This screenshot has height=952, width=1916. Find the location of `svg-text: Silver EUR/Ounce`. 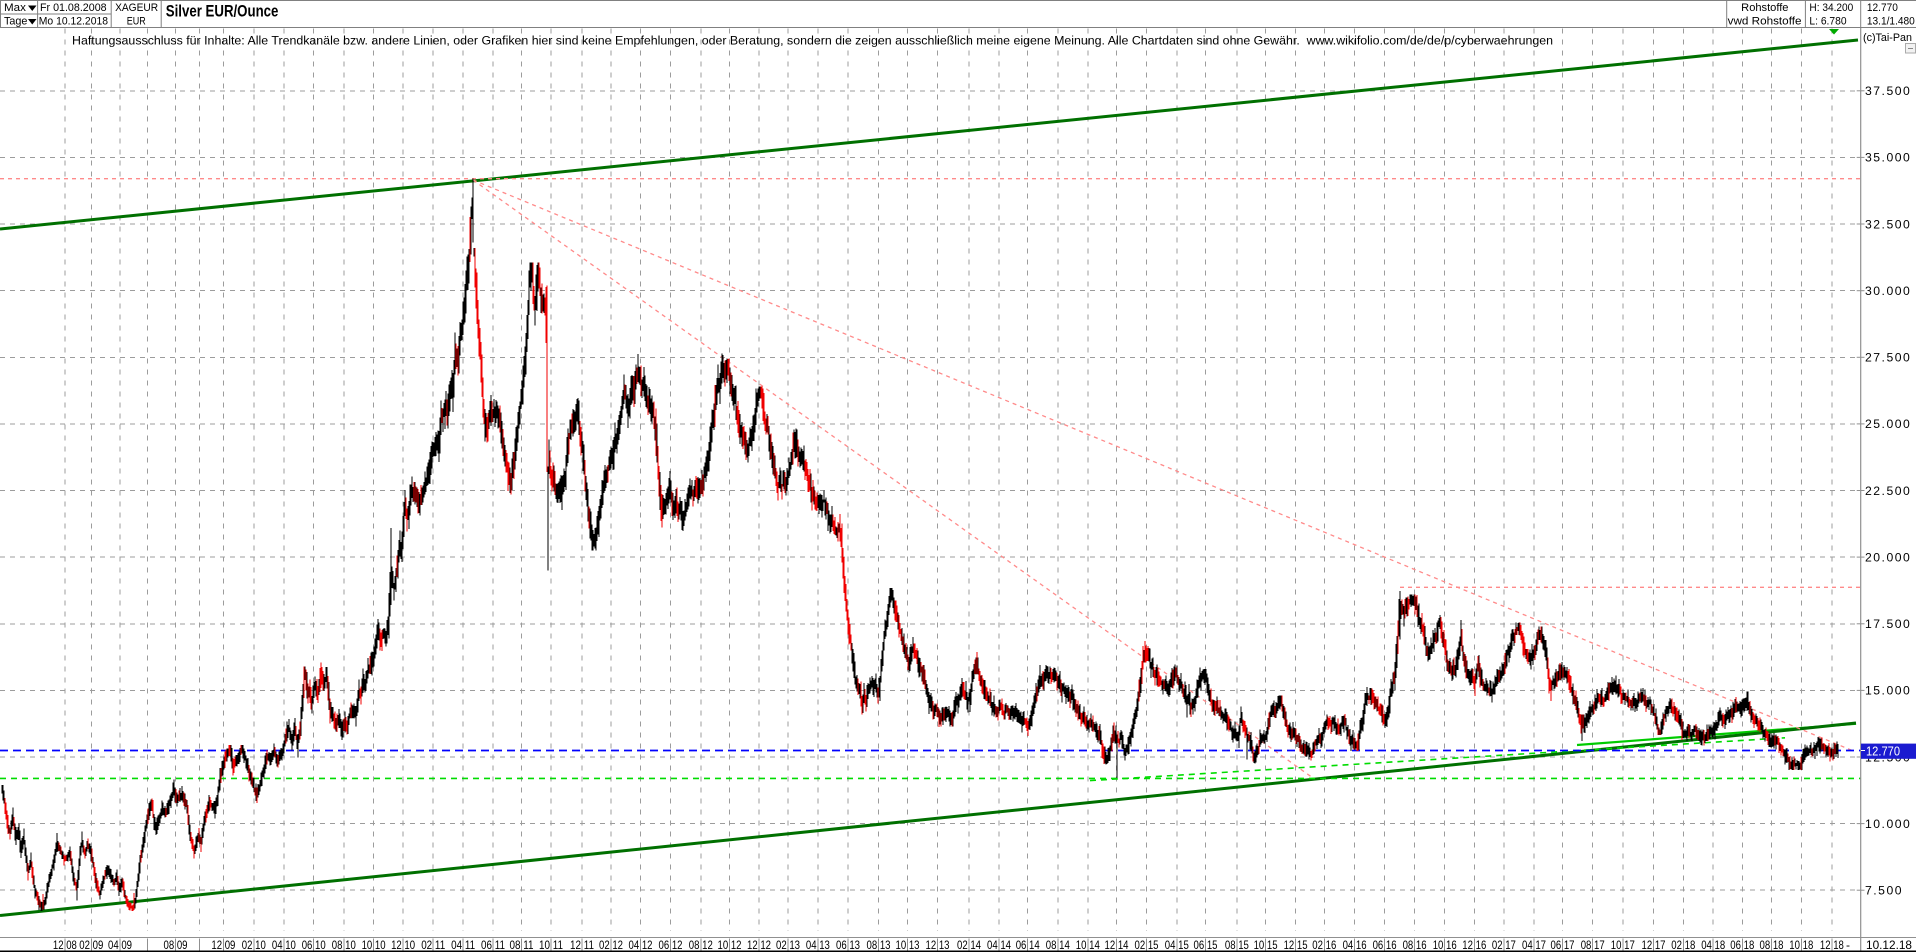

svg-text: Silver EUR/Ounce is located at coordinates (222, 11).